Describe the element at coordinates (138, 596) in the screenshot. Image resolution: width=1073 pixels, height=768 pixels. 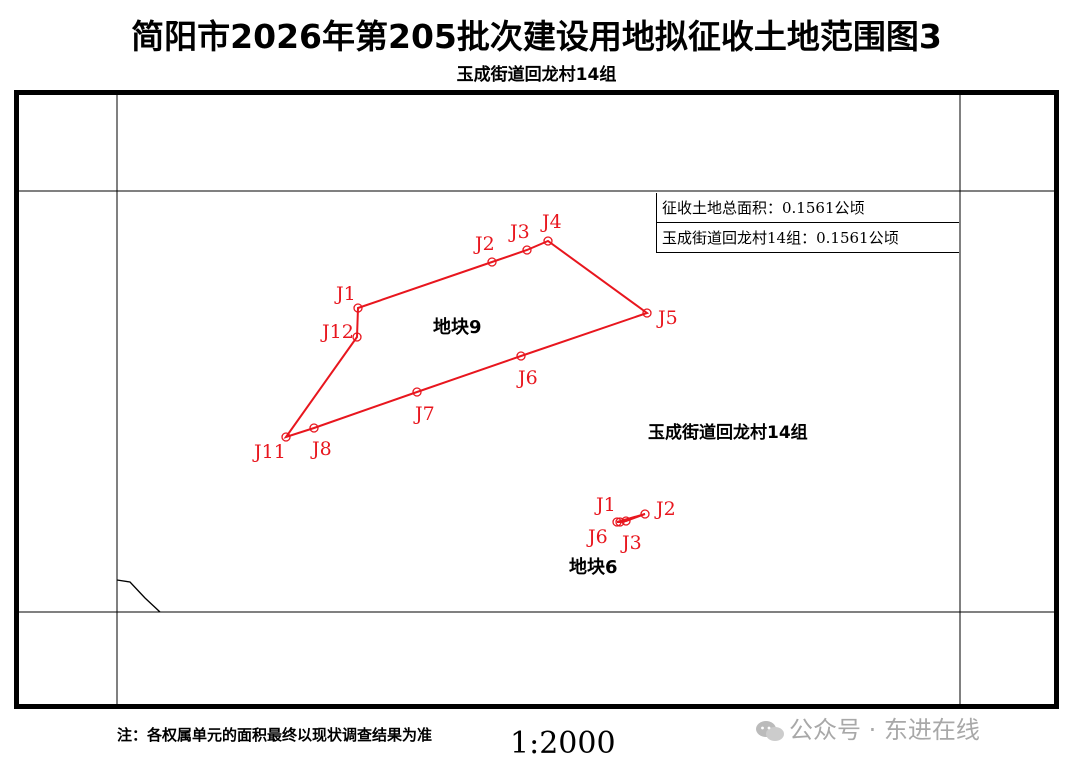
I see `road-line` at that location.